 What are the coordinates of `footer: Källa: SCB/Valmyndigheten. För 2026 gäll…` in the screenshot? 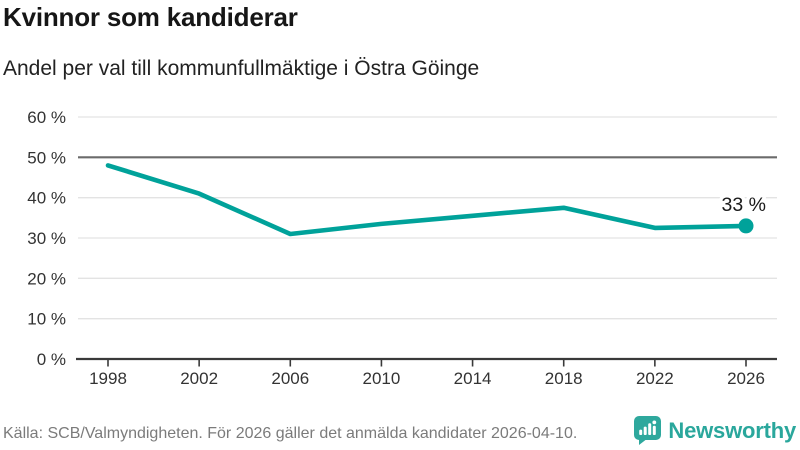 It's located at (400, 431).